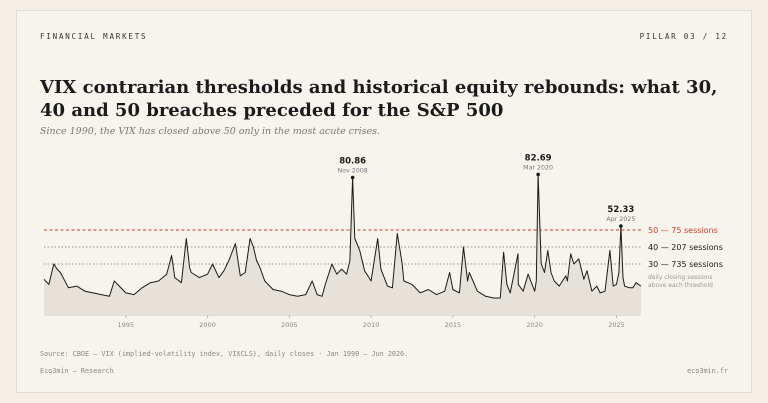 The width and height of the screenshot is (768, 403). I want to click on threshold-label: 50 — 75 sessions, so click(683, 230).